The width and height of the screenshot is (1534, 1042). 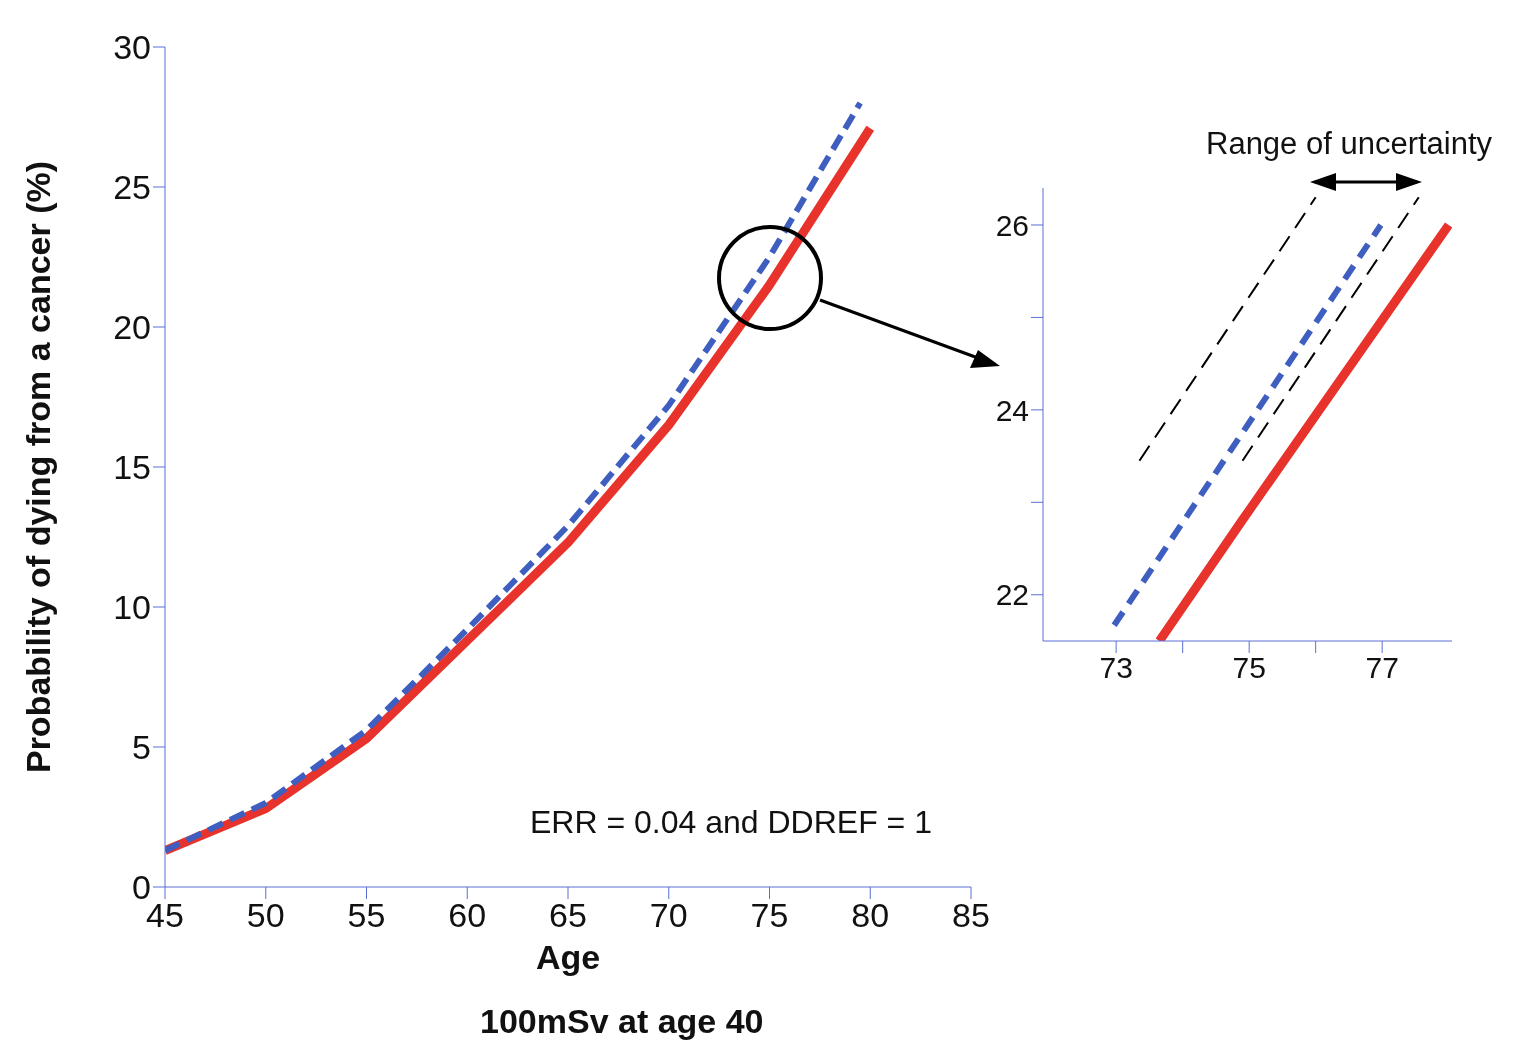 What do you see at coordinates (568, 957) in the screenshot?
I see `x-axis-title: Age` at bounding box center [568, 957].